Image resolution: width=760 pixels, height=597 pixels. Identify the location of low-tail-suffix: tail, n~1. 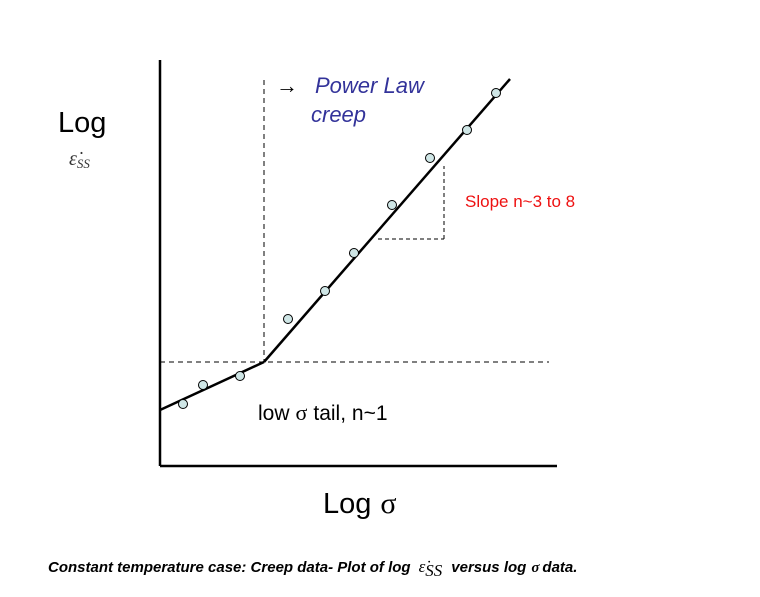
(350, 413).